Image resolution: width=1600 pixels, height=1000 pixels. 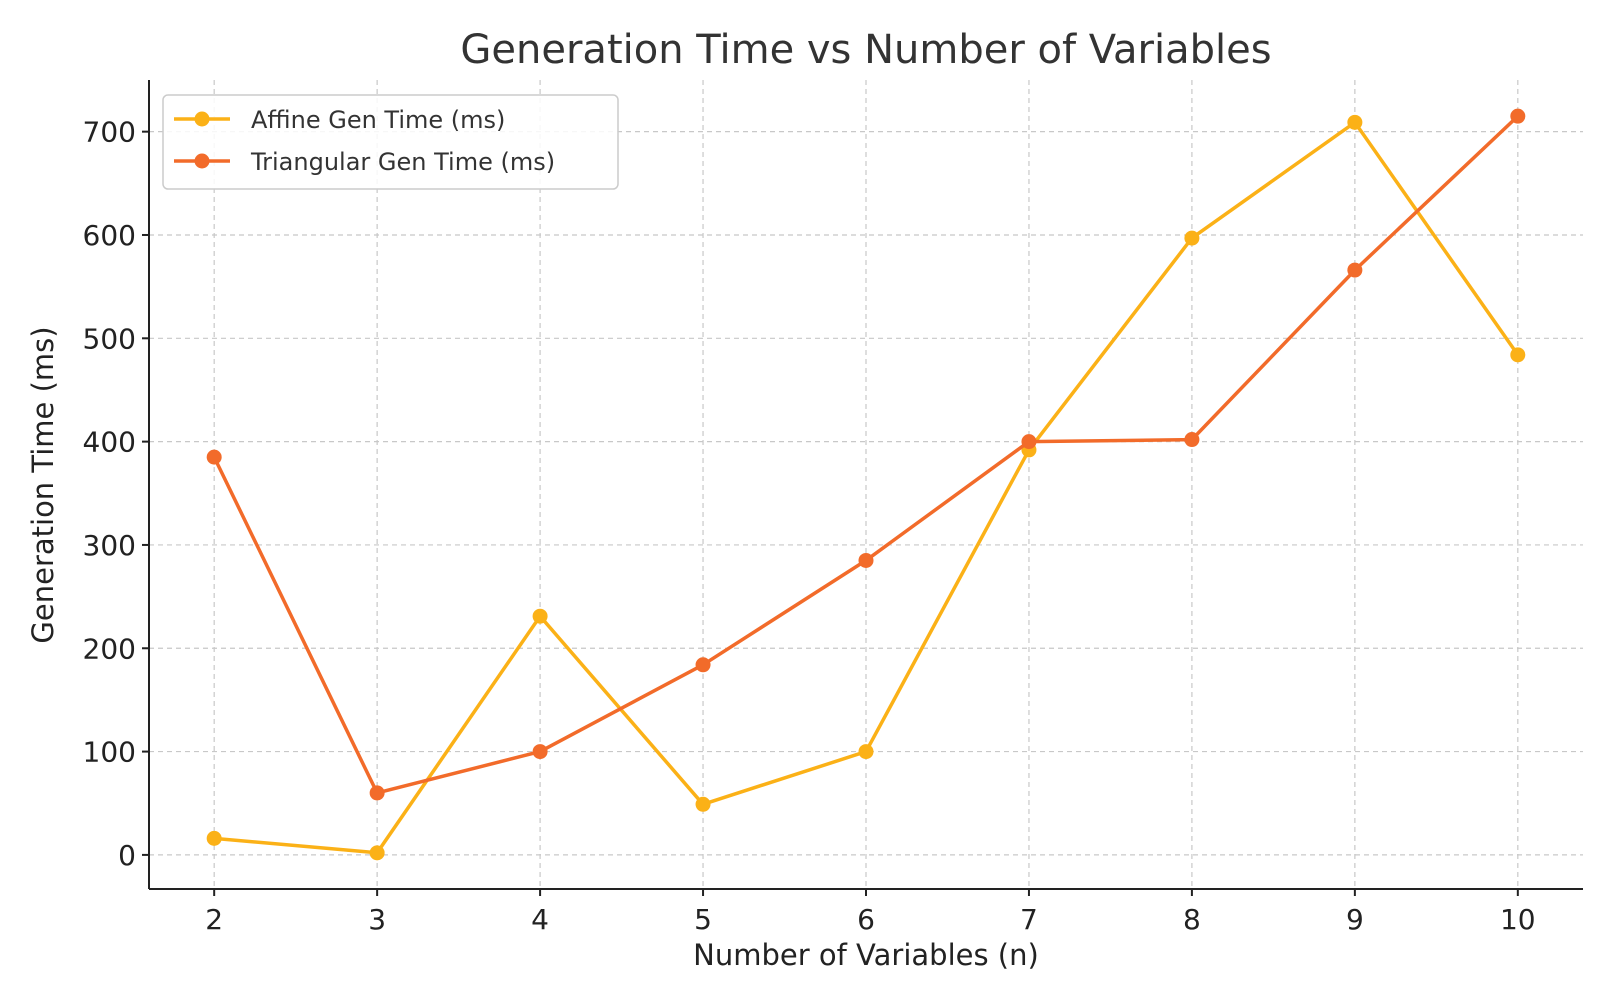 I want to click on legend-item: Triangular Gen Time (ms), so click(x=364, y=162).